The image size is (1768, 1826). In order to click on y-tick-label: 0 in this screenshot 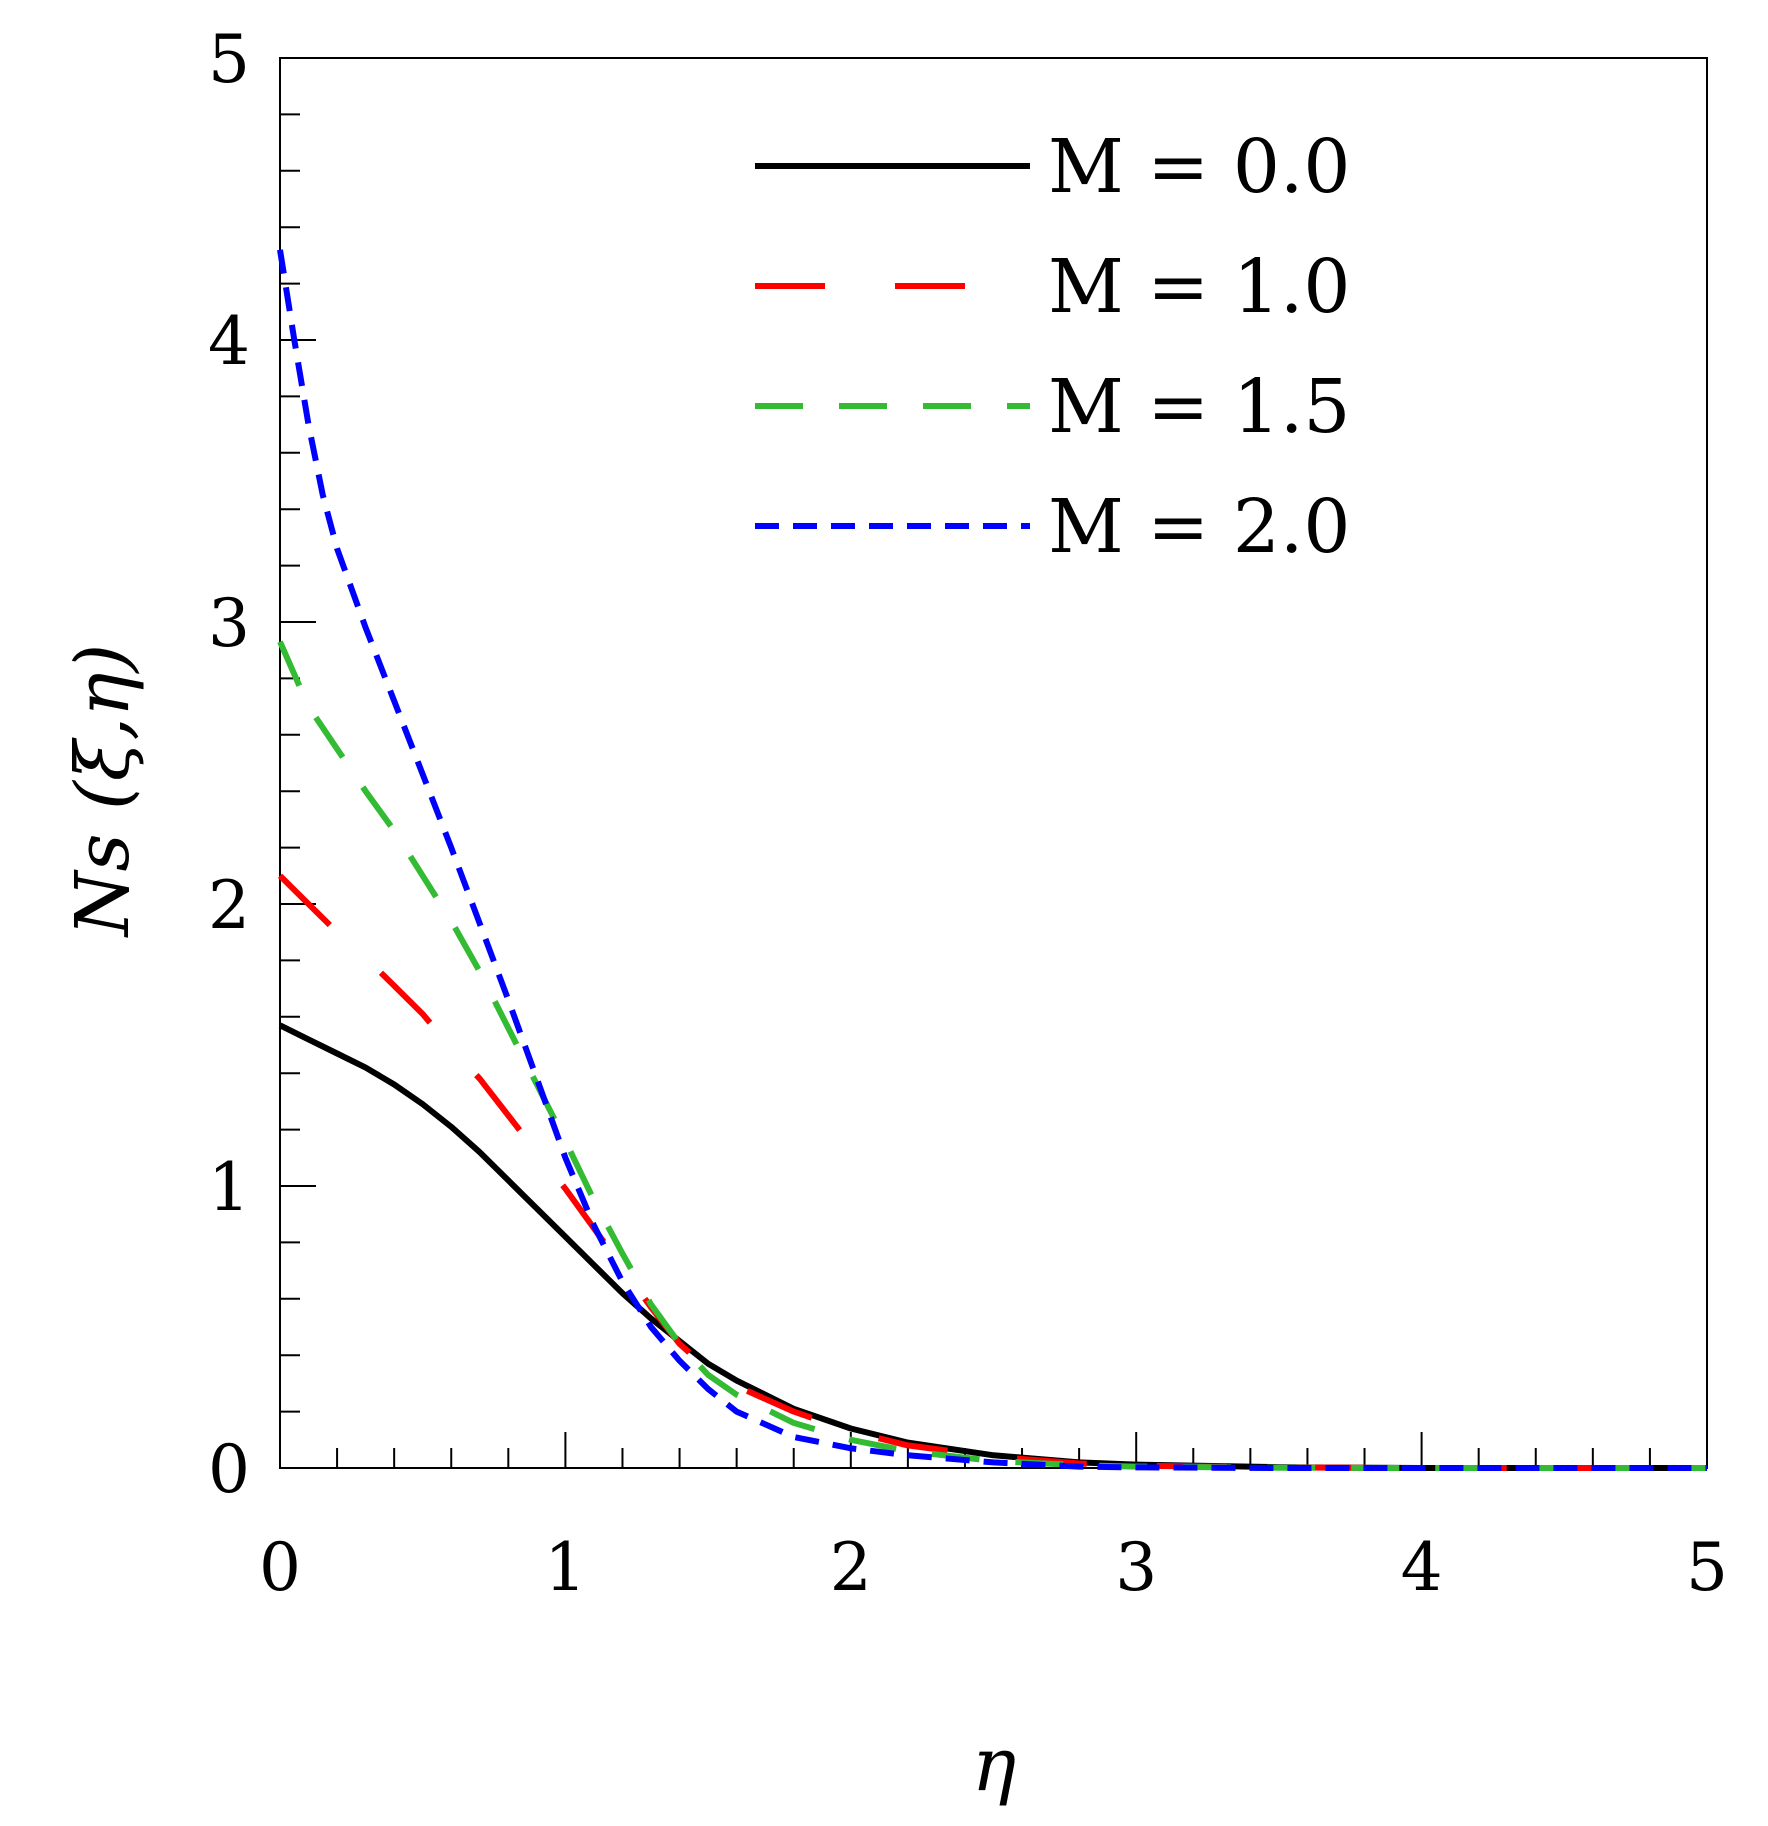, I will do `click(229, 1469)`.